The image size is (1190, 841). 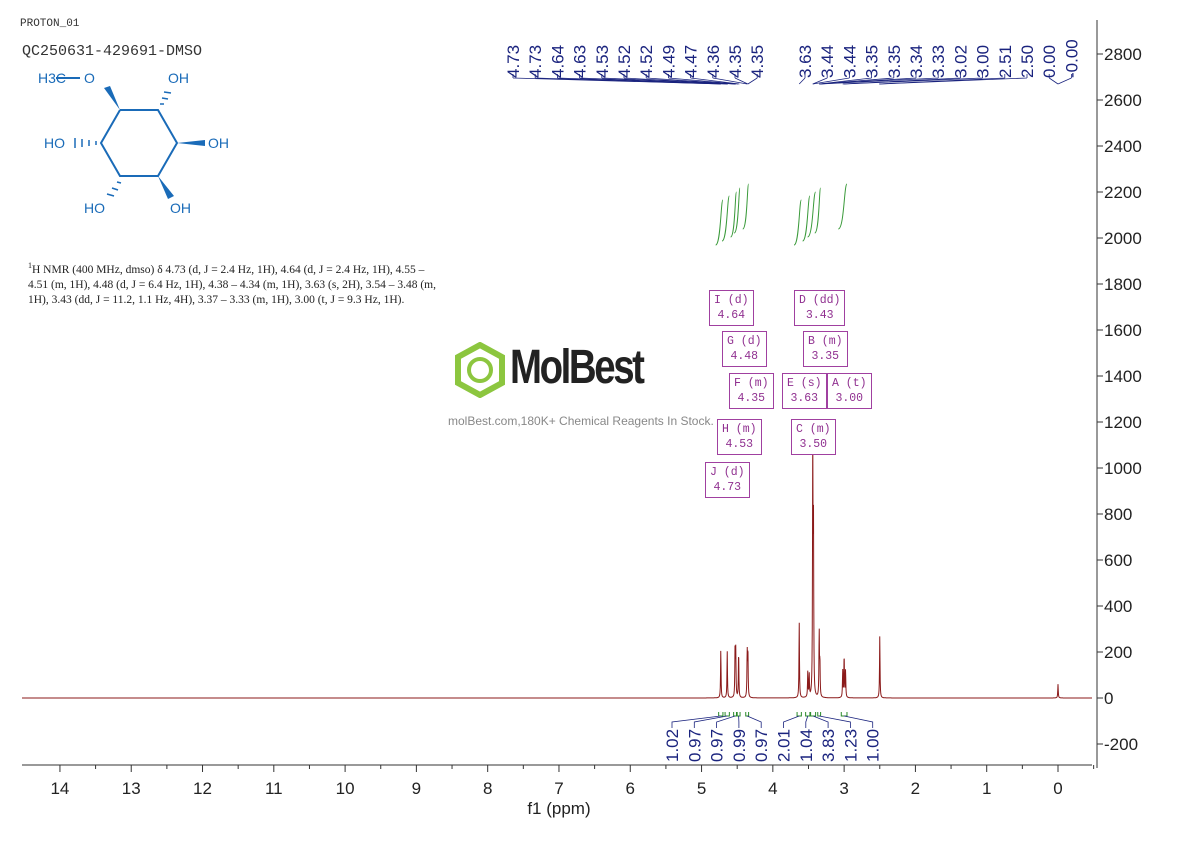 I want to click on x-tick-label: 5, so click(x=701, y=788).